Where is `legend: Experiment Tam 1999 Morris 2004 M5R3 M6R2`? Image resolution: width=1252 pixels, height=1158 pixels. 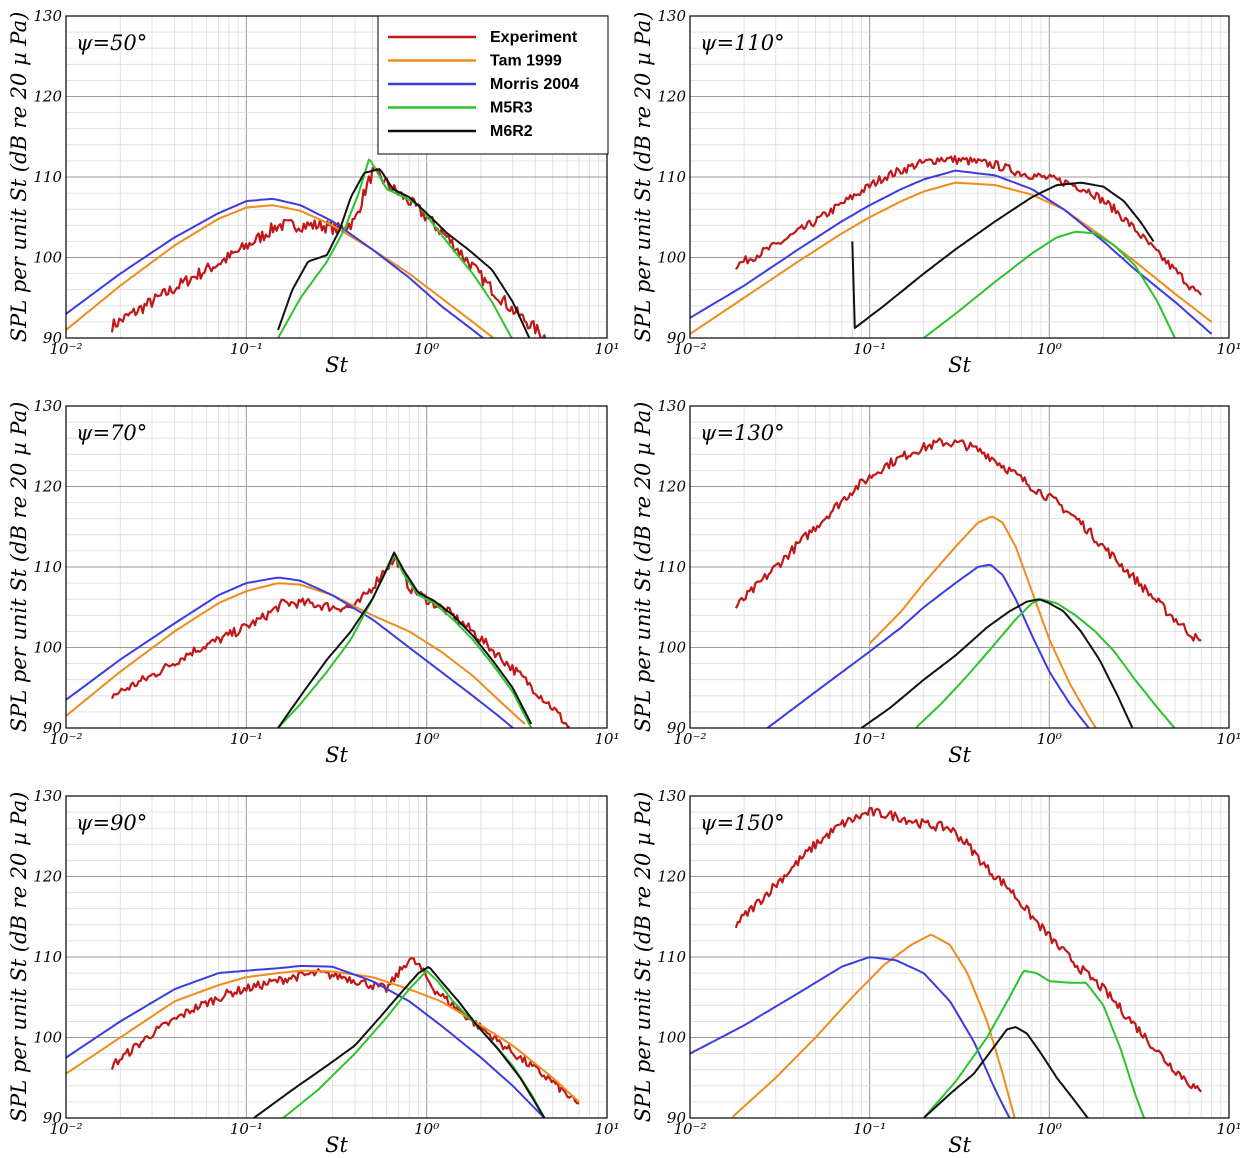
legend: Experiment Tam 1999 Morris 2004 M5R3 M6R2 is located at coordinates (493, 85).